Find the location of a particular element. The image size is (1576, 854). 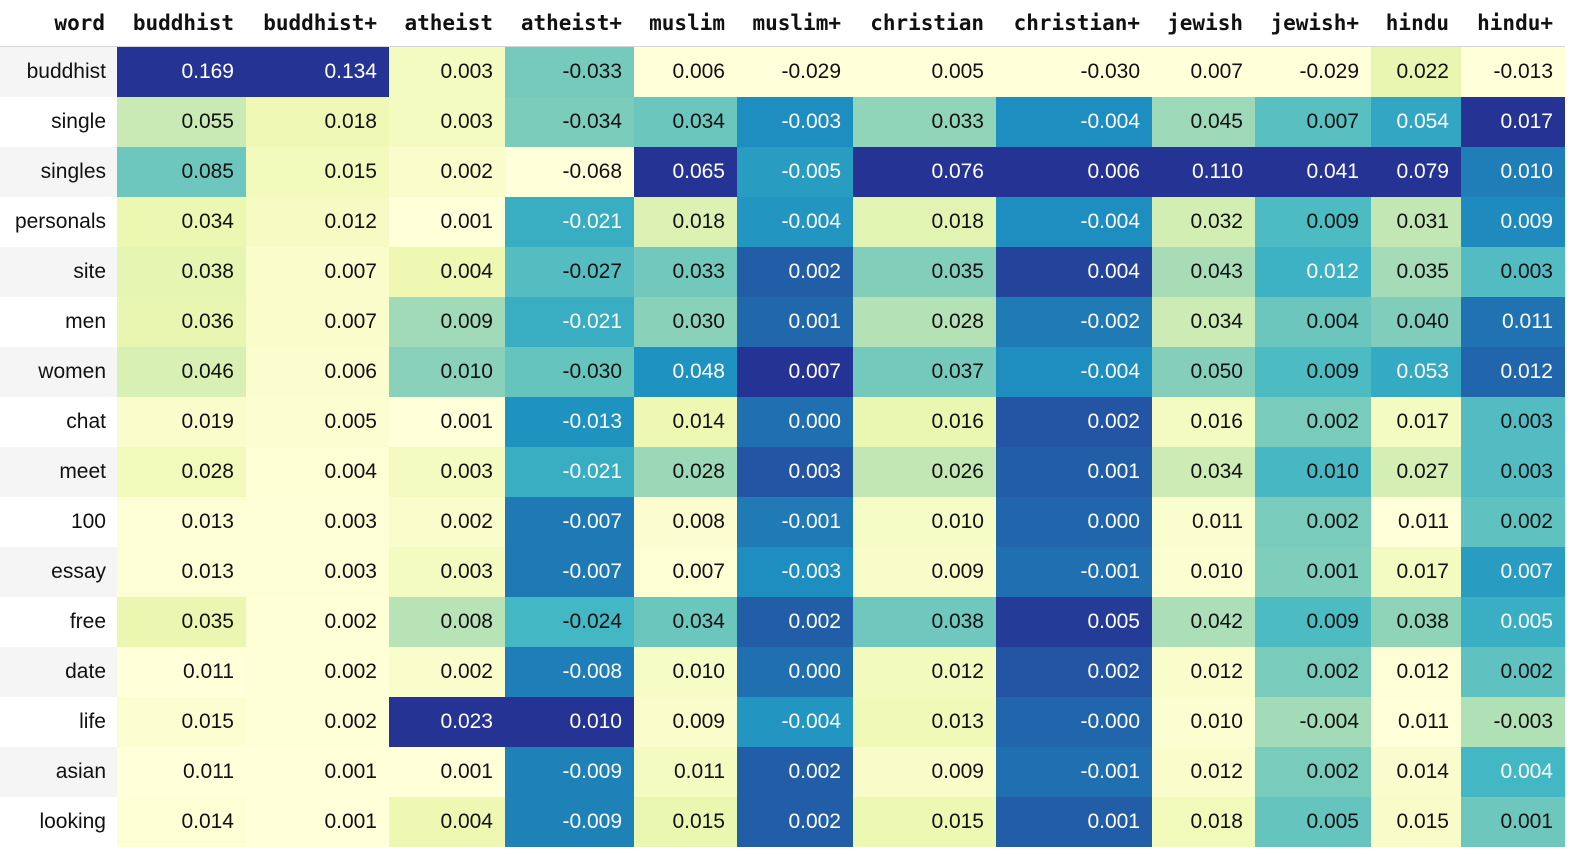

heatmap-cell: 0.053 is located at coordinates (1416, 372).